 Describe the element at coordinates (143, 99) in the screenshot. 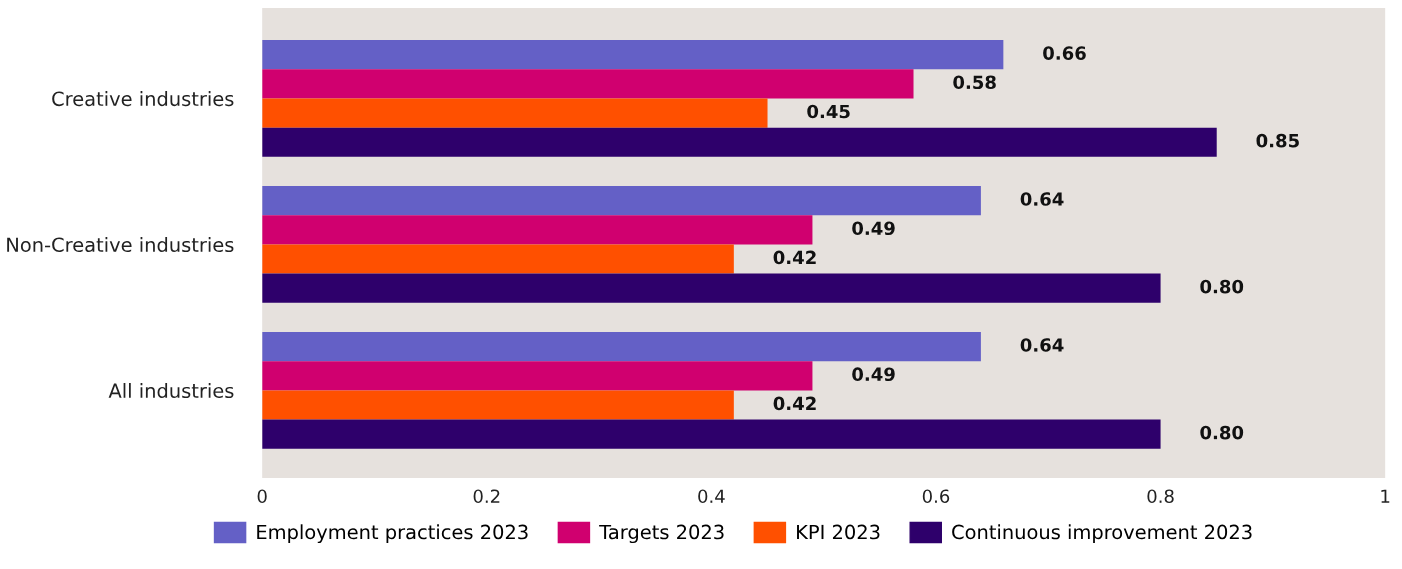

I see `y-tick-label: Creative industries` at that location.